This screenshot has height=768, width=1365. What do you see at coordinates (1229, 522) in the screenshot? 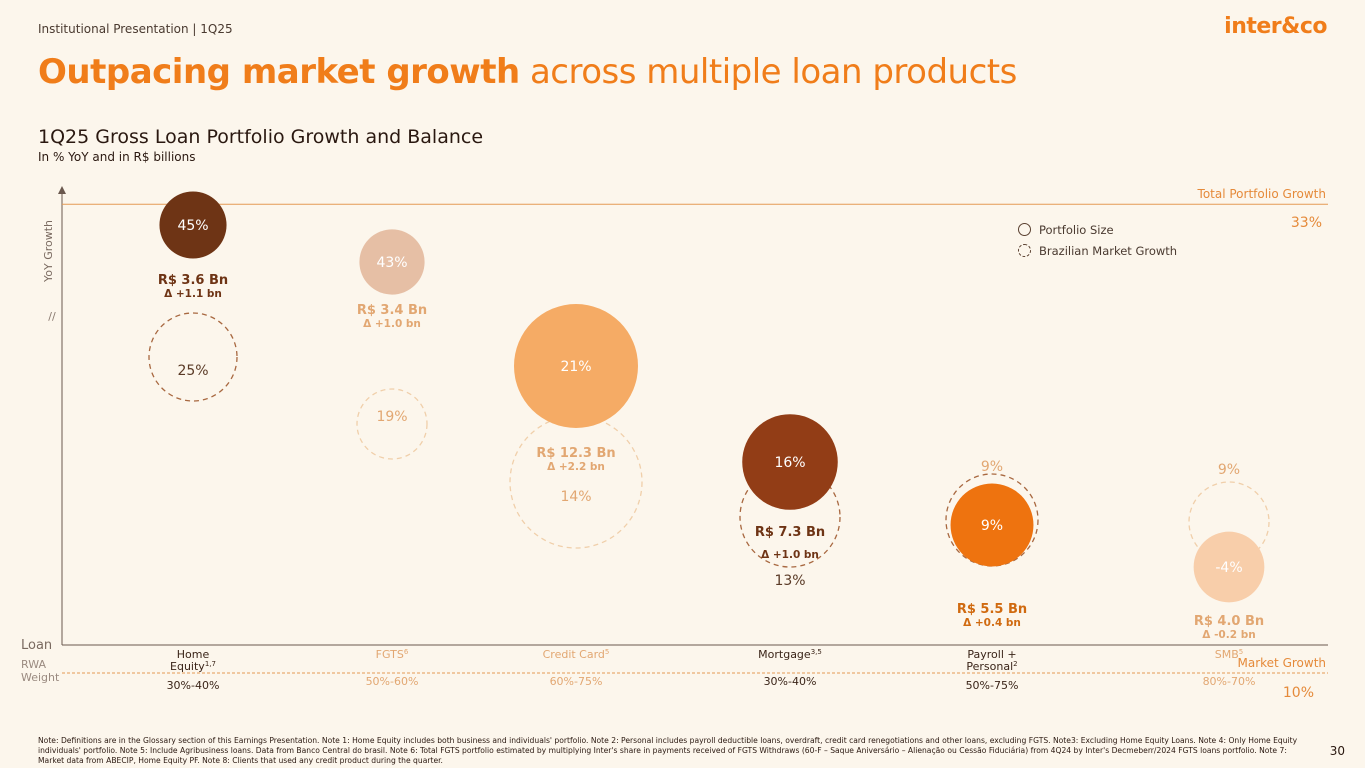
I see `smb-market-bubble` at bounding box center [1229, 522].